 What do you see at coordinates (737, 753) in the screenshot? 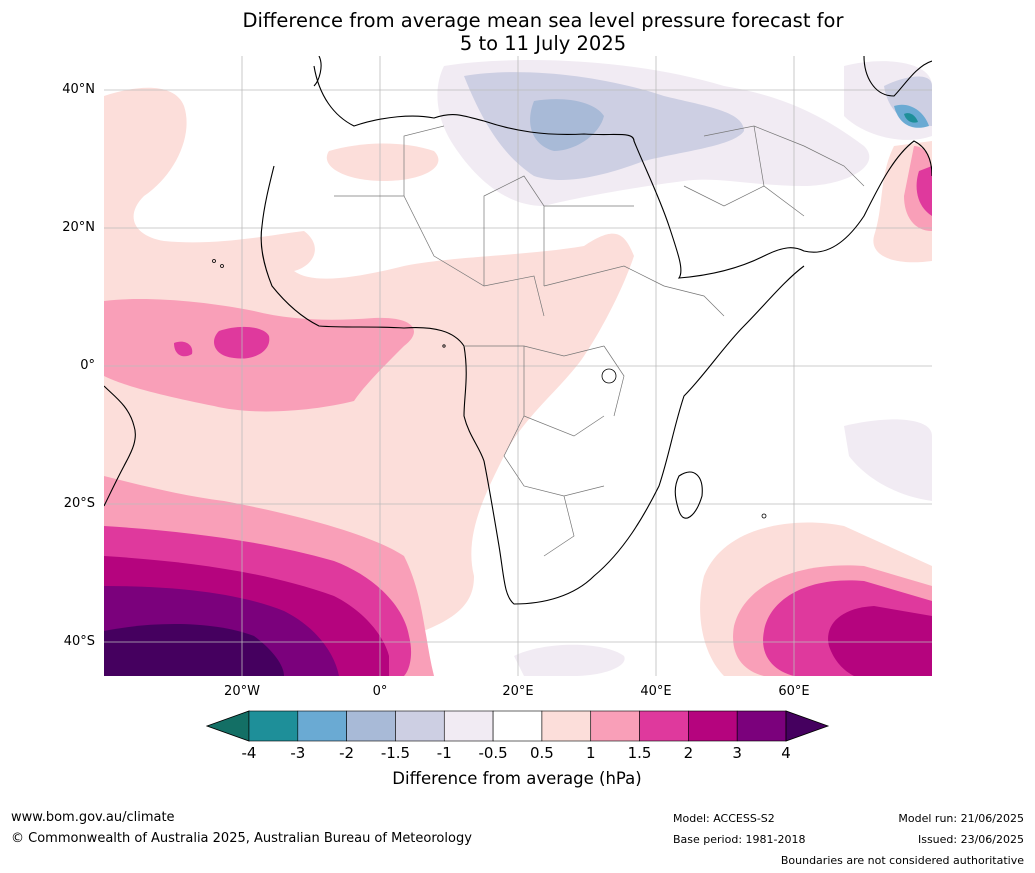
I see `colorbar-tick-label: 3` at bounding box center [737, 753].